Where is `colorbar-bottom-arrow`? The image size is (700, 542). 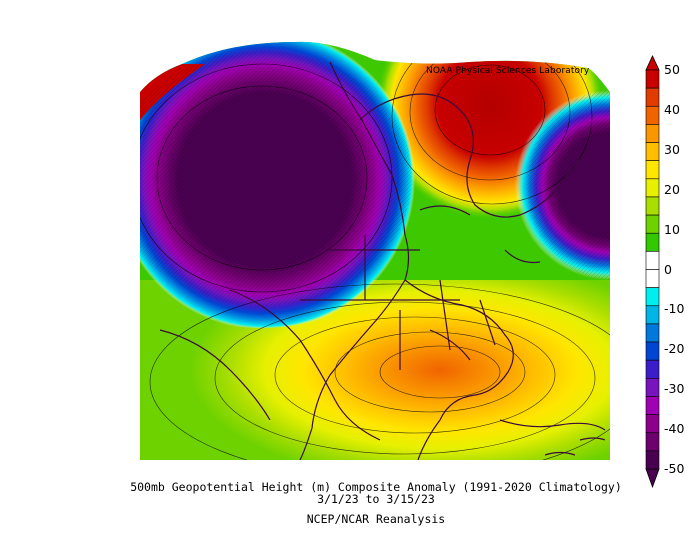 colorbar-bottom-arrow is located at coordinates (652, 478).